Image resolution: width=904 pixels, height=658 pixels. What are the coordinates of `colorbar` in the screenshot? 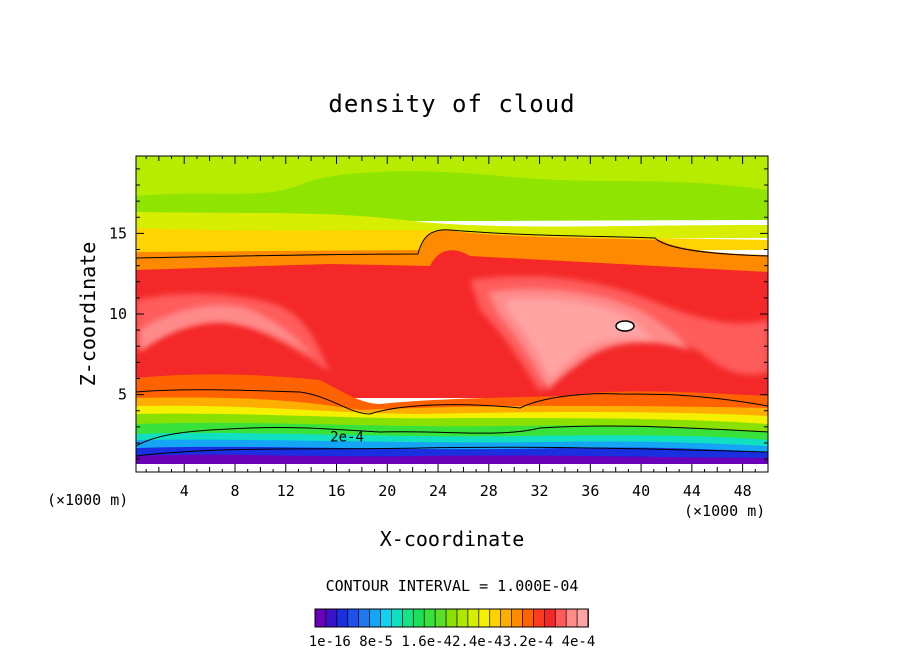 It's located at (451, 618).